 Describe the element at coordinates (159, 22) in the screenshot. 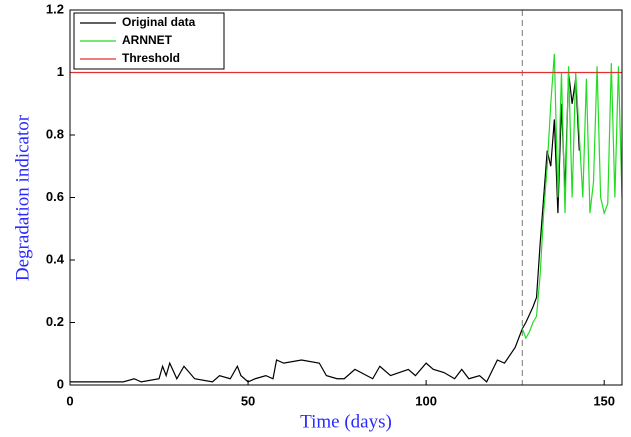

I see `legend-label: Original data` at that location.